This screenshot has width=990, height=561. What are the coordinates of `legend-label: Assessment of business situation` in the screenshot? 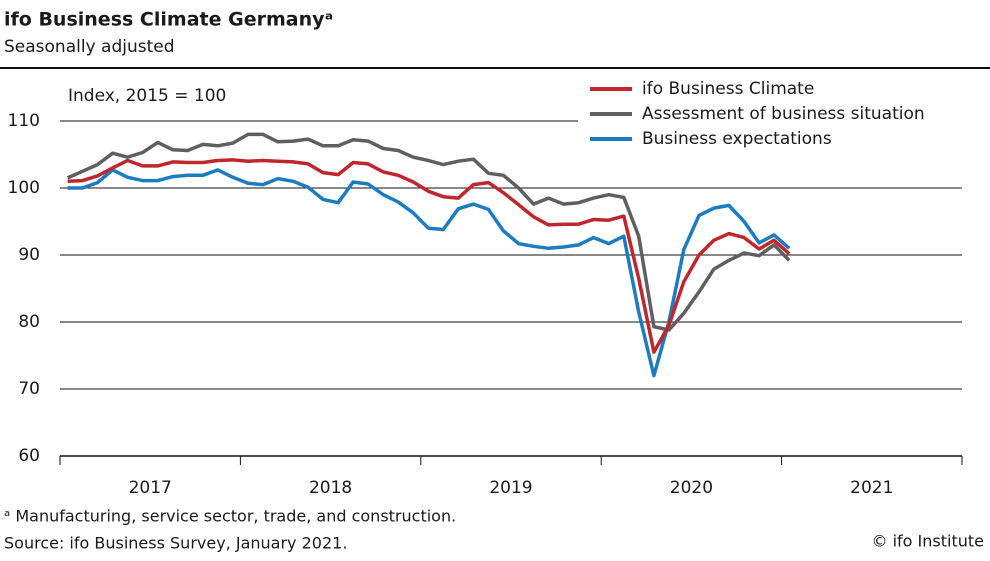 It's located at (783, 114).